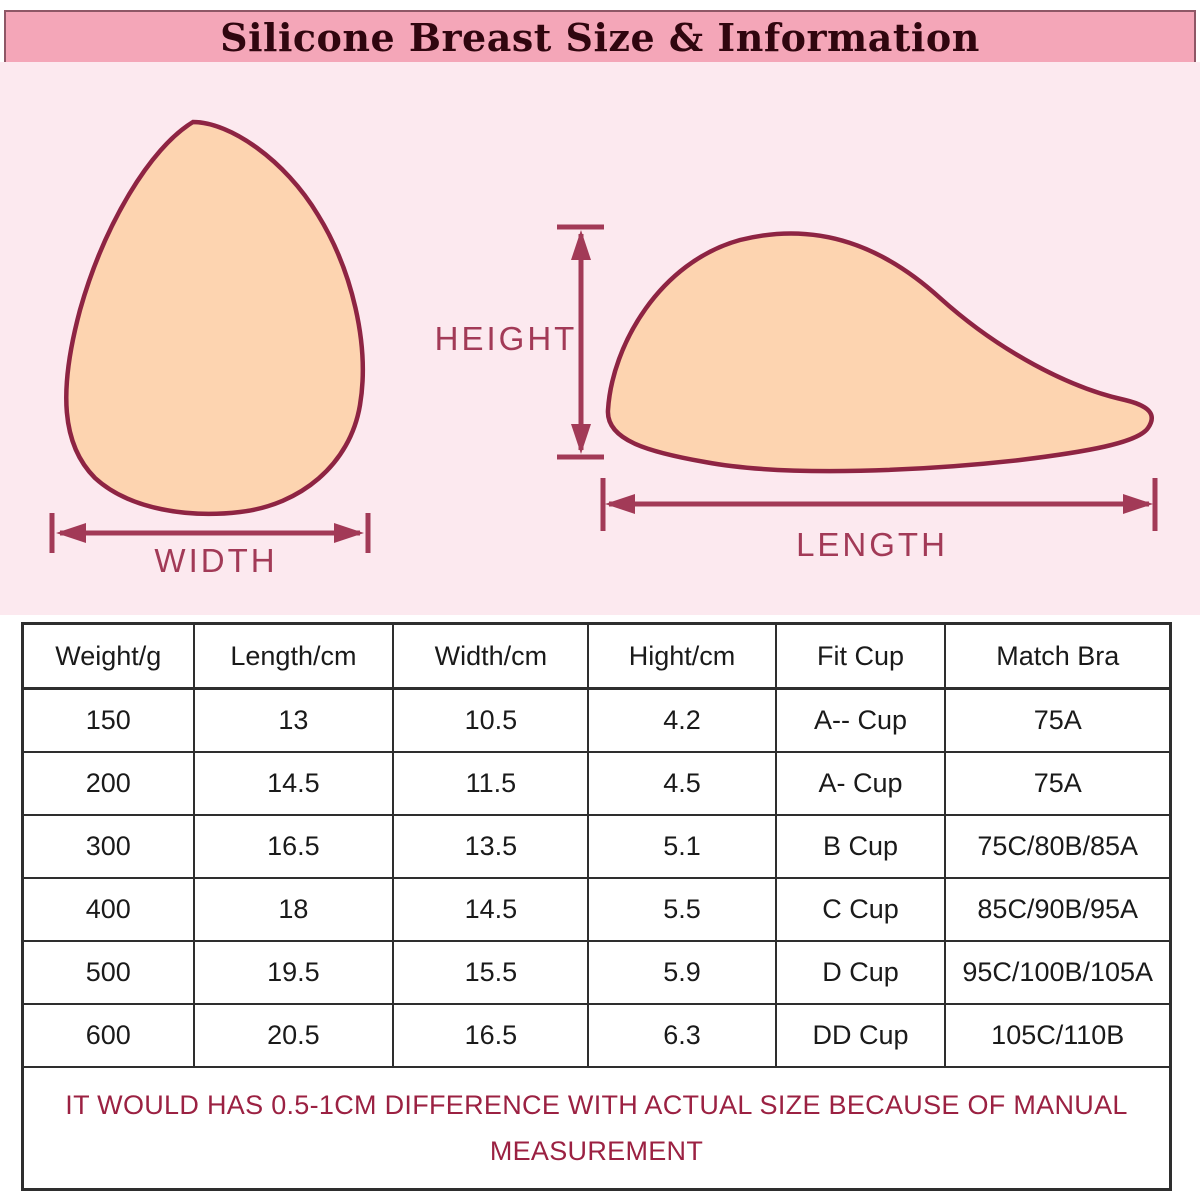  I want to click on table-cell: 5.1, so click(682, 846).